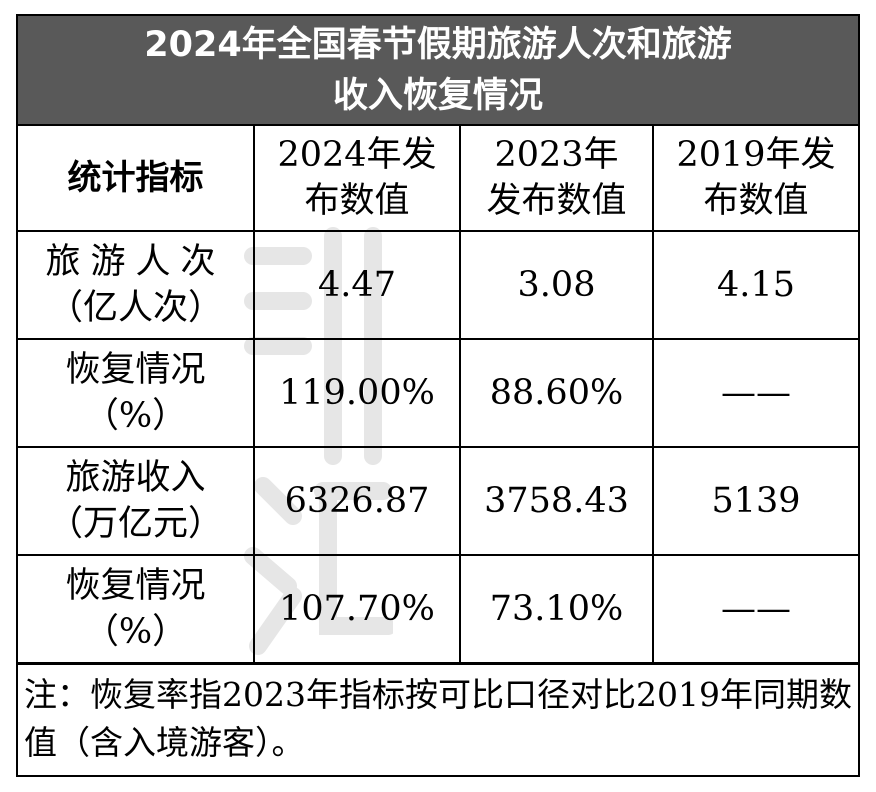 Image resolution: width=876 pixels, height=792 pixels. Describe the element at coordinates (357, 285) in the screenshot. I see `cell-value: 4.47` at that location.